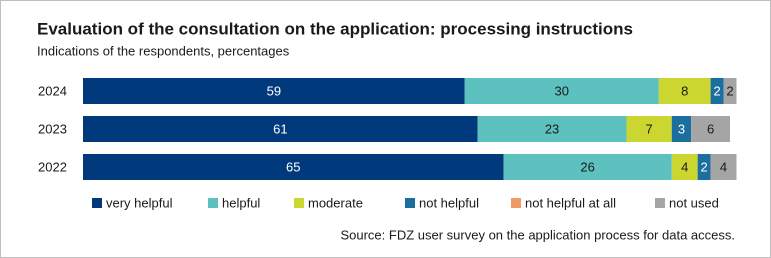  I want to click on data-label: 8, so click(684, 90).